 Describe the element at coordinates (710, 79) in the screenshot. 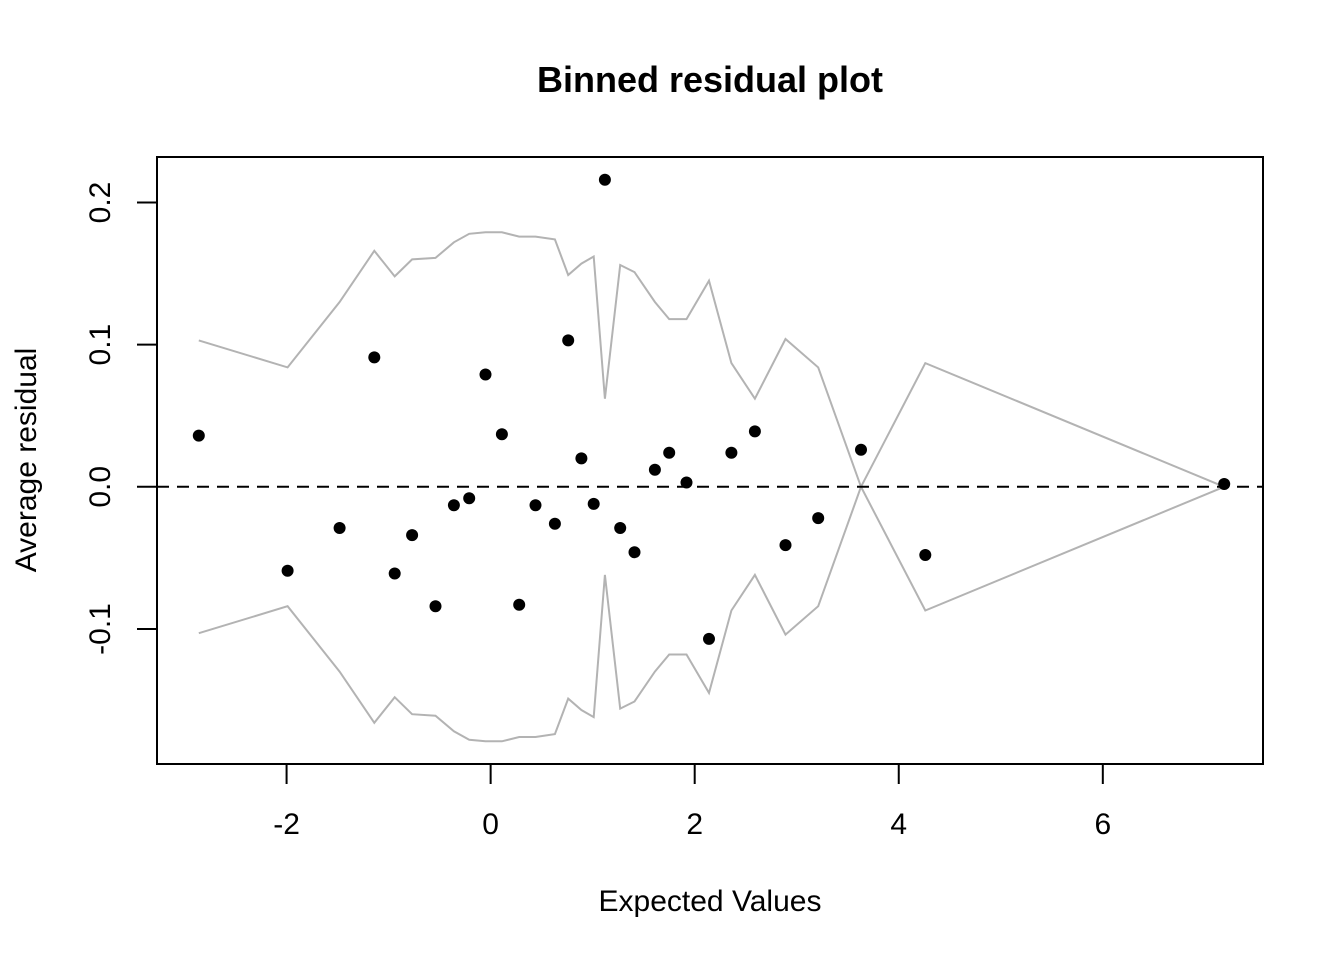

I see `chart-title: Binned residual plot` at that location.